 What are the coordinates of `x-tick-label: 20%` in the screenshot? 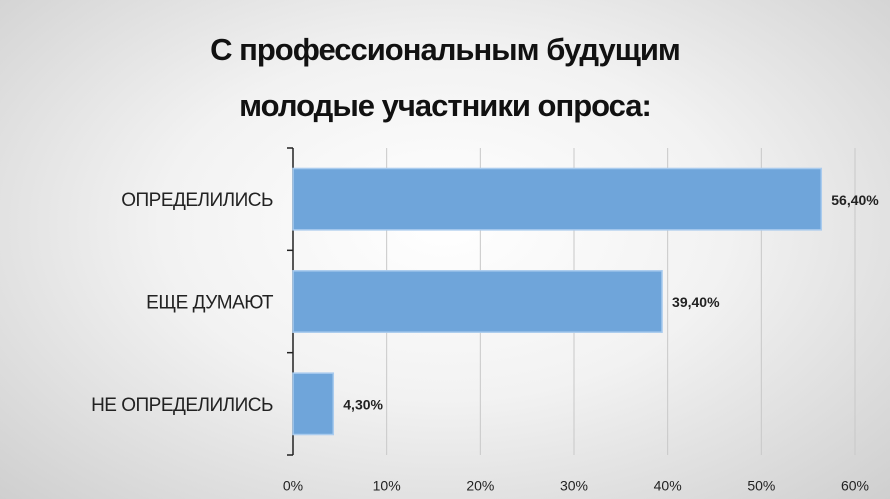 It's located at (480, 486).